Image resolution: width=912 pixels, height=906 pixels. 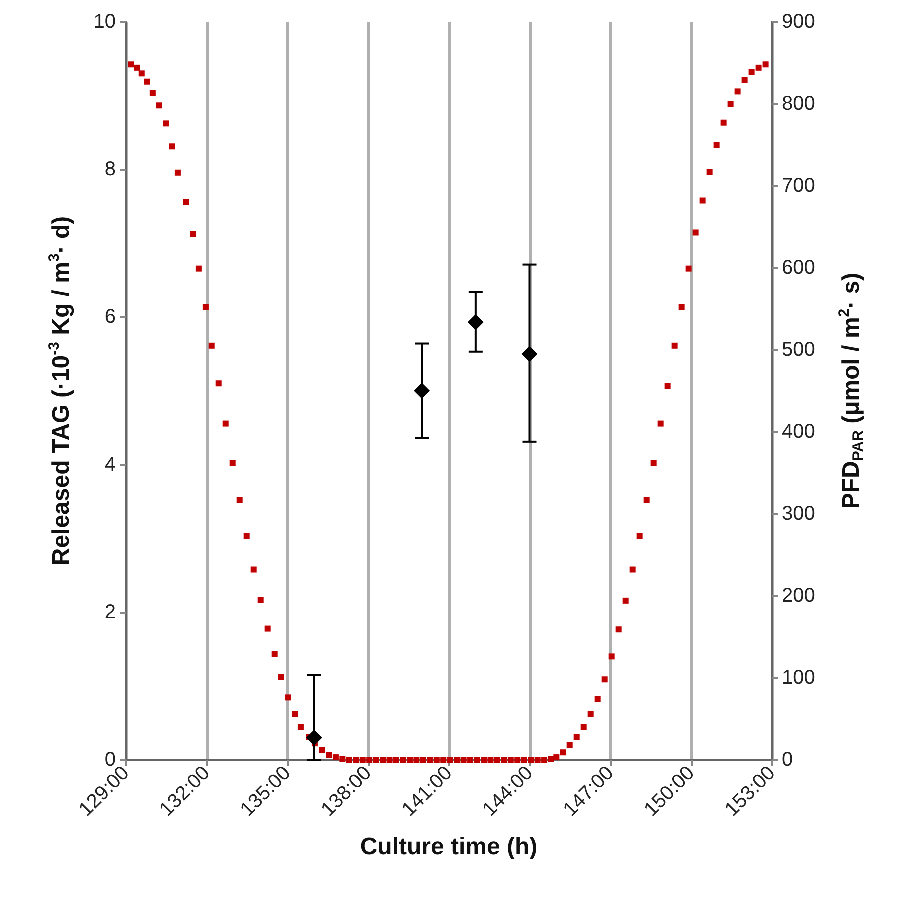 I want to click on x-axis-title: Culture time (h), so click(x=449, y=847).